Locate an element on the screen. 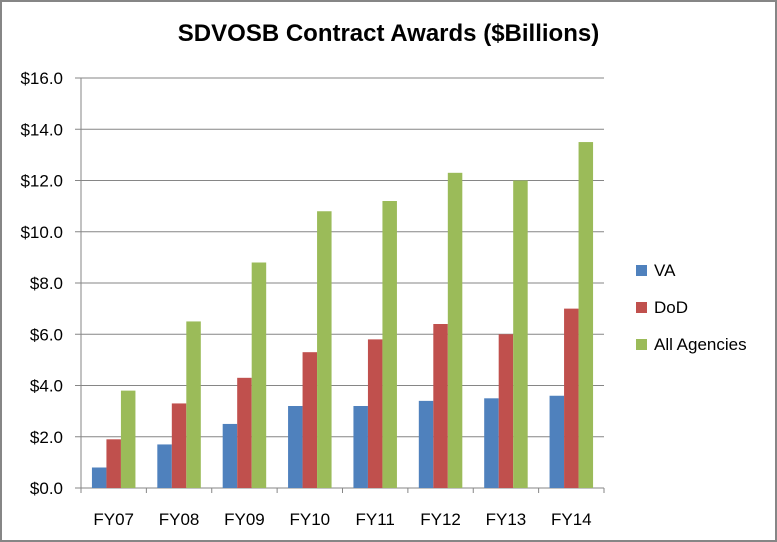 The image size is (777, 542). x-tick-label: FY10 is located at coordinates (309, 519).